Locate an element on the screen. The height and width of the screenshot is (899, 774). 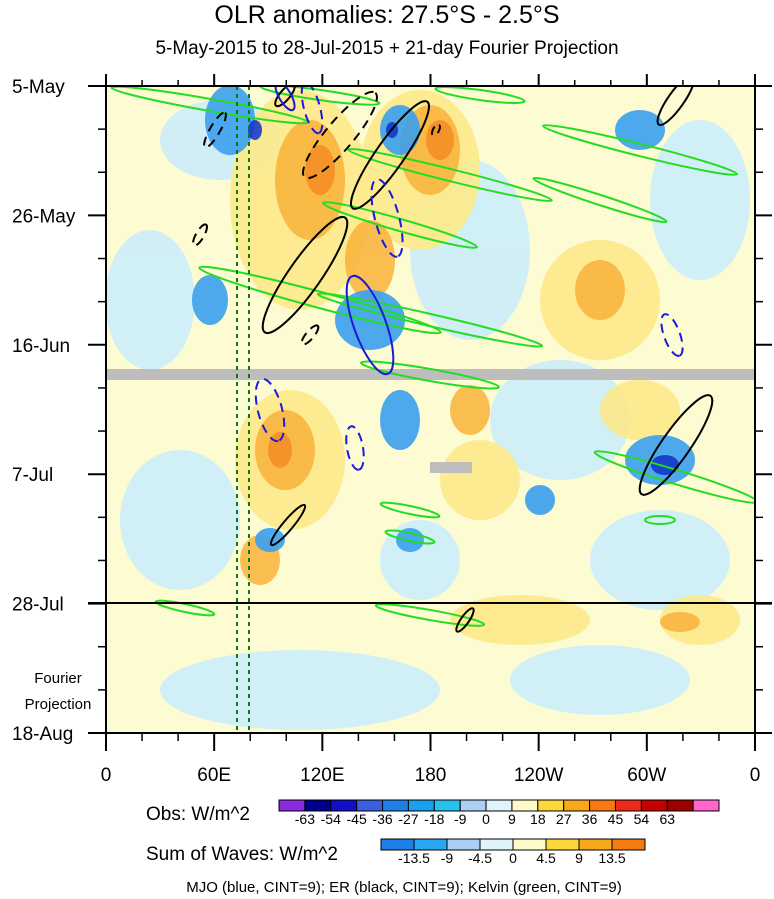
mjo-wave-contours is located at coordinates (334, 231).